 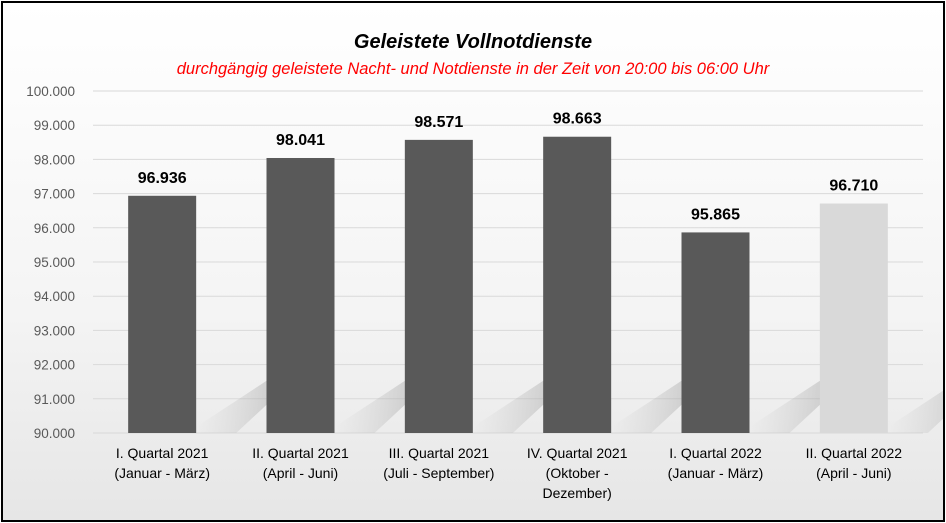 What do you see at coordinates (854, 463) in the screenshot?
I see `x-tick-label: II. Quartal 2022 (April - Juni)` at bounding box center [854, 463].